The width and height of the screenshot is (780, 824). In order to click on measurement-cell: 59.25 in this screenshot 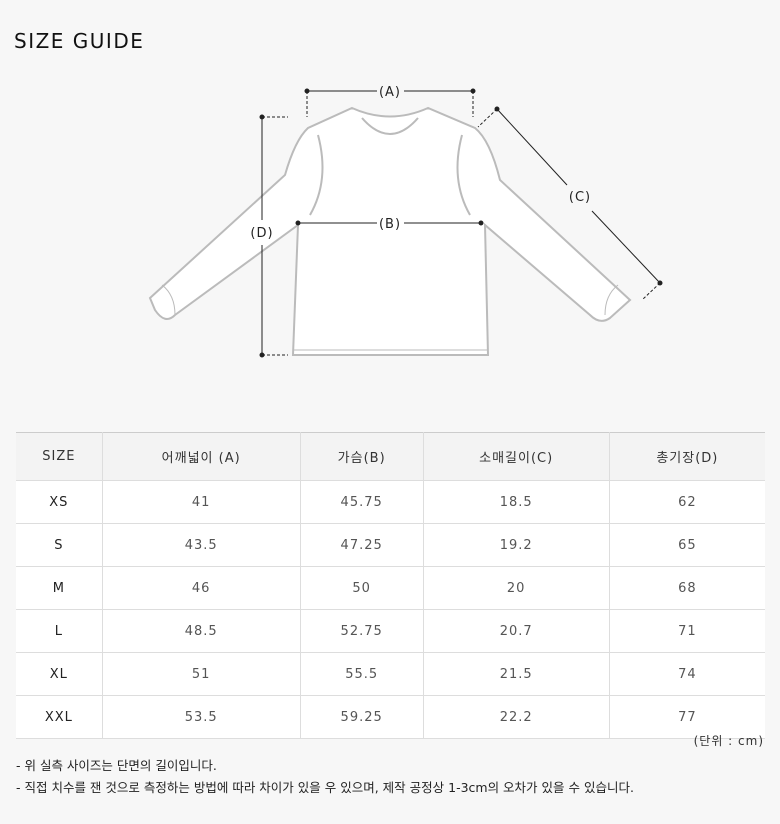, I will do `click(361, 717)`.